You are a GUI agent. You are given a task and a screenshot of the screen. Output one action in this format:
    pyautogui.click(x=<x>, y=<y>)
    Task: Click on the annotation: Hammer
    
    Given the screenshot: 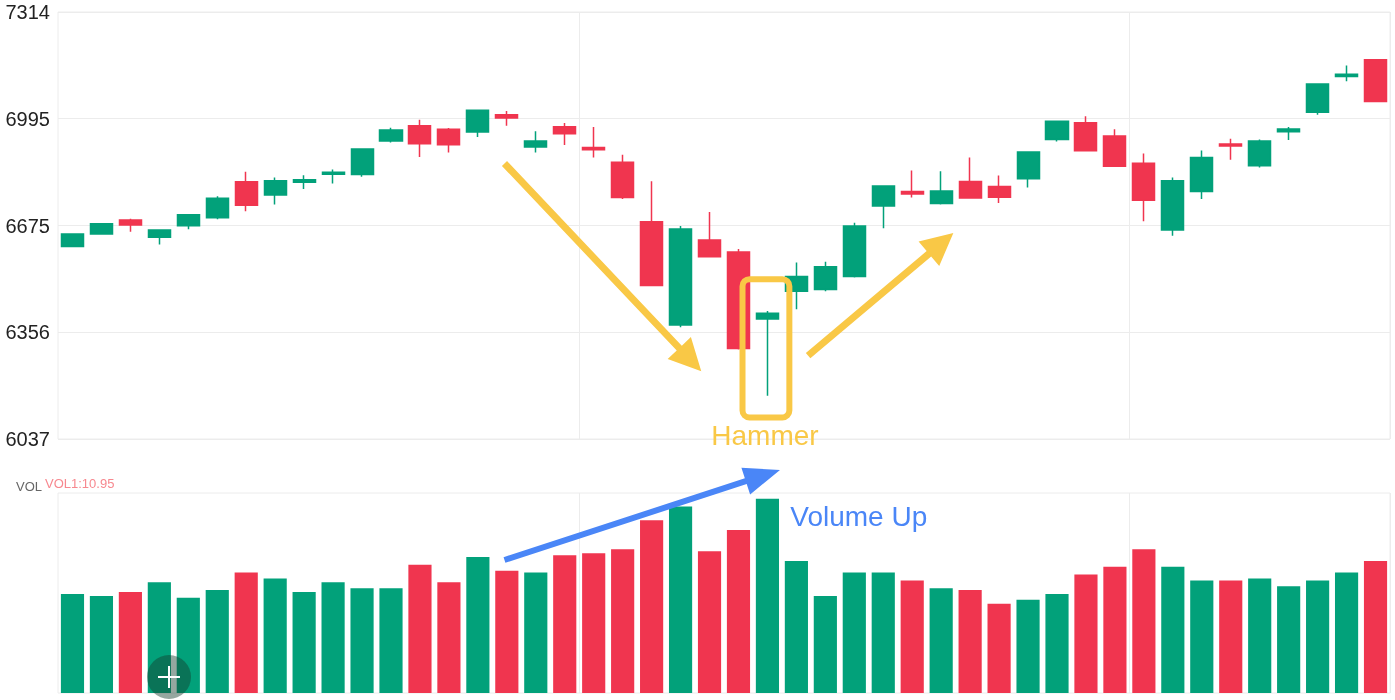 What is the action you would take?
    pyautogui.click(x=765, y=435)
    